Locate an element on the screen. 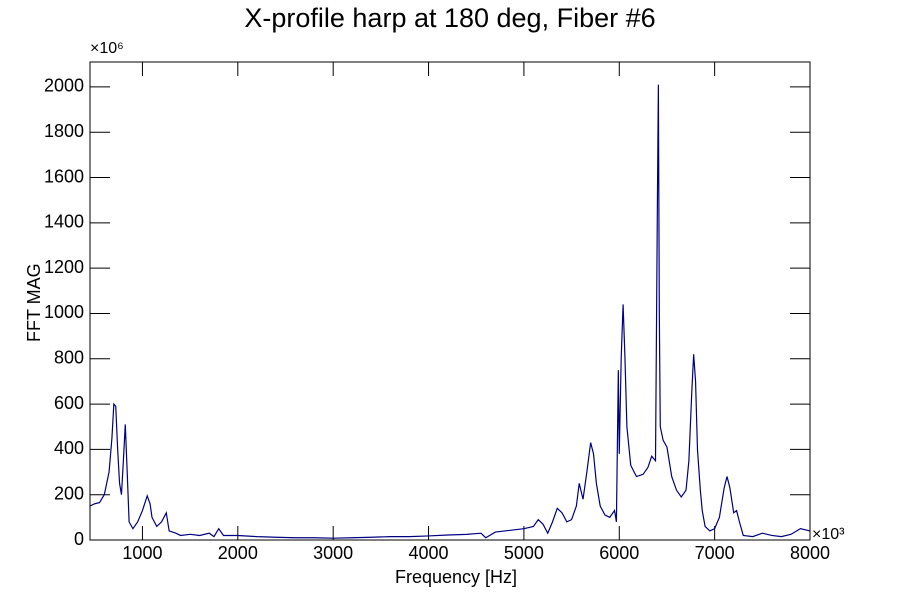 The width and height of the screenshot is (900, 600). y-tick-label: 400 is located at coordinates (69, 448).